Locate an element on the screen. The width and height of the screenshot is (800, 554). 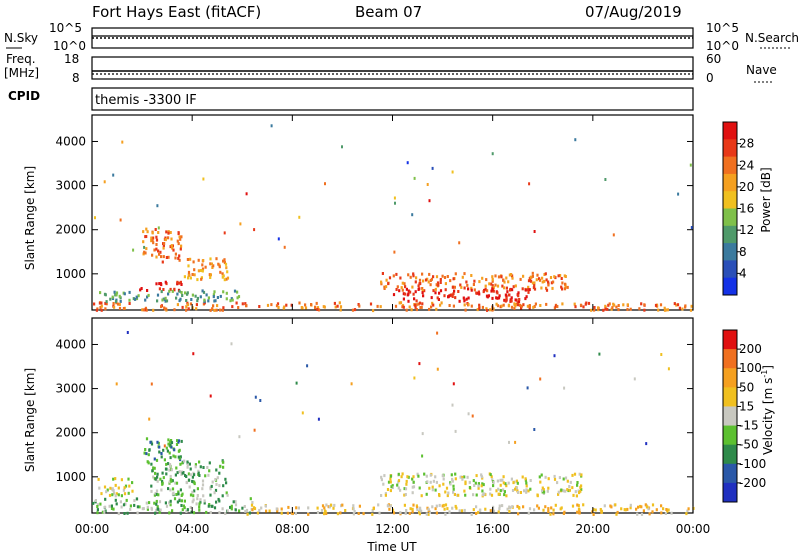
colorbar-swatch is located at coordinates (730, 397).